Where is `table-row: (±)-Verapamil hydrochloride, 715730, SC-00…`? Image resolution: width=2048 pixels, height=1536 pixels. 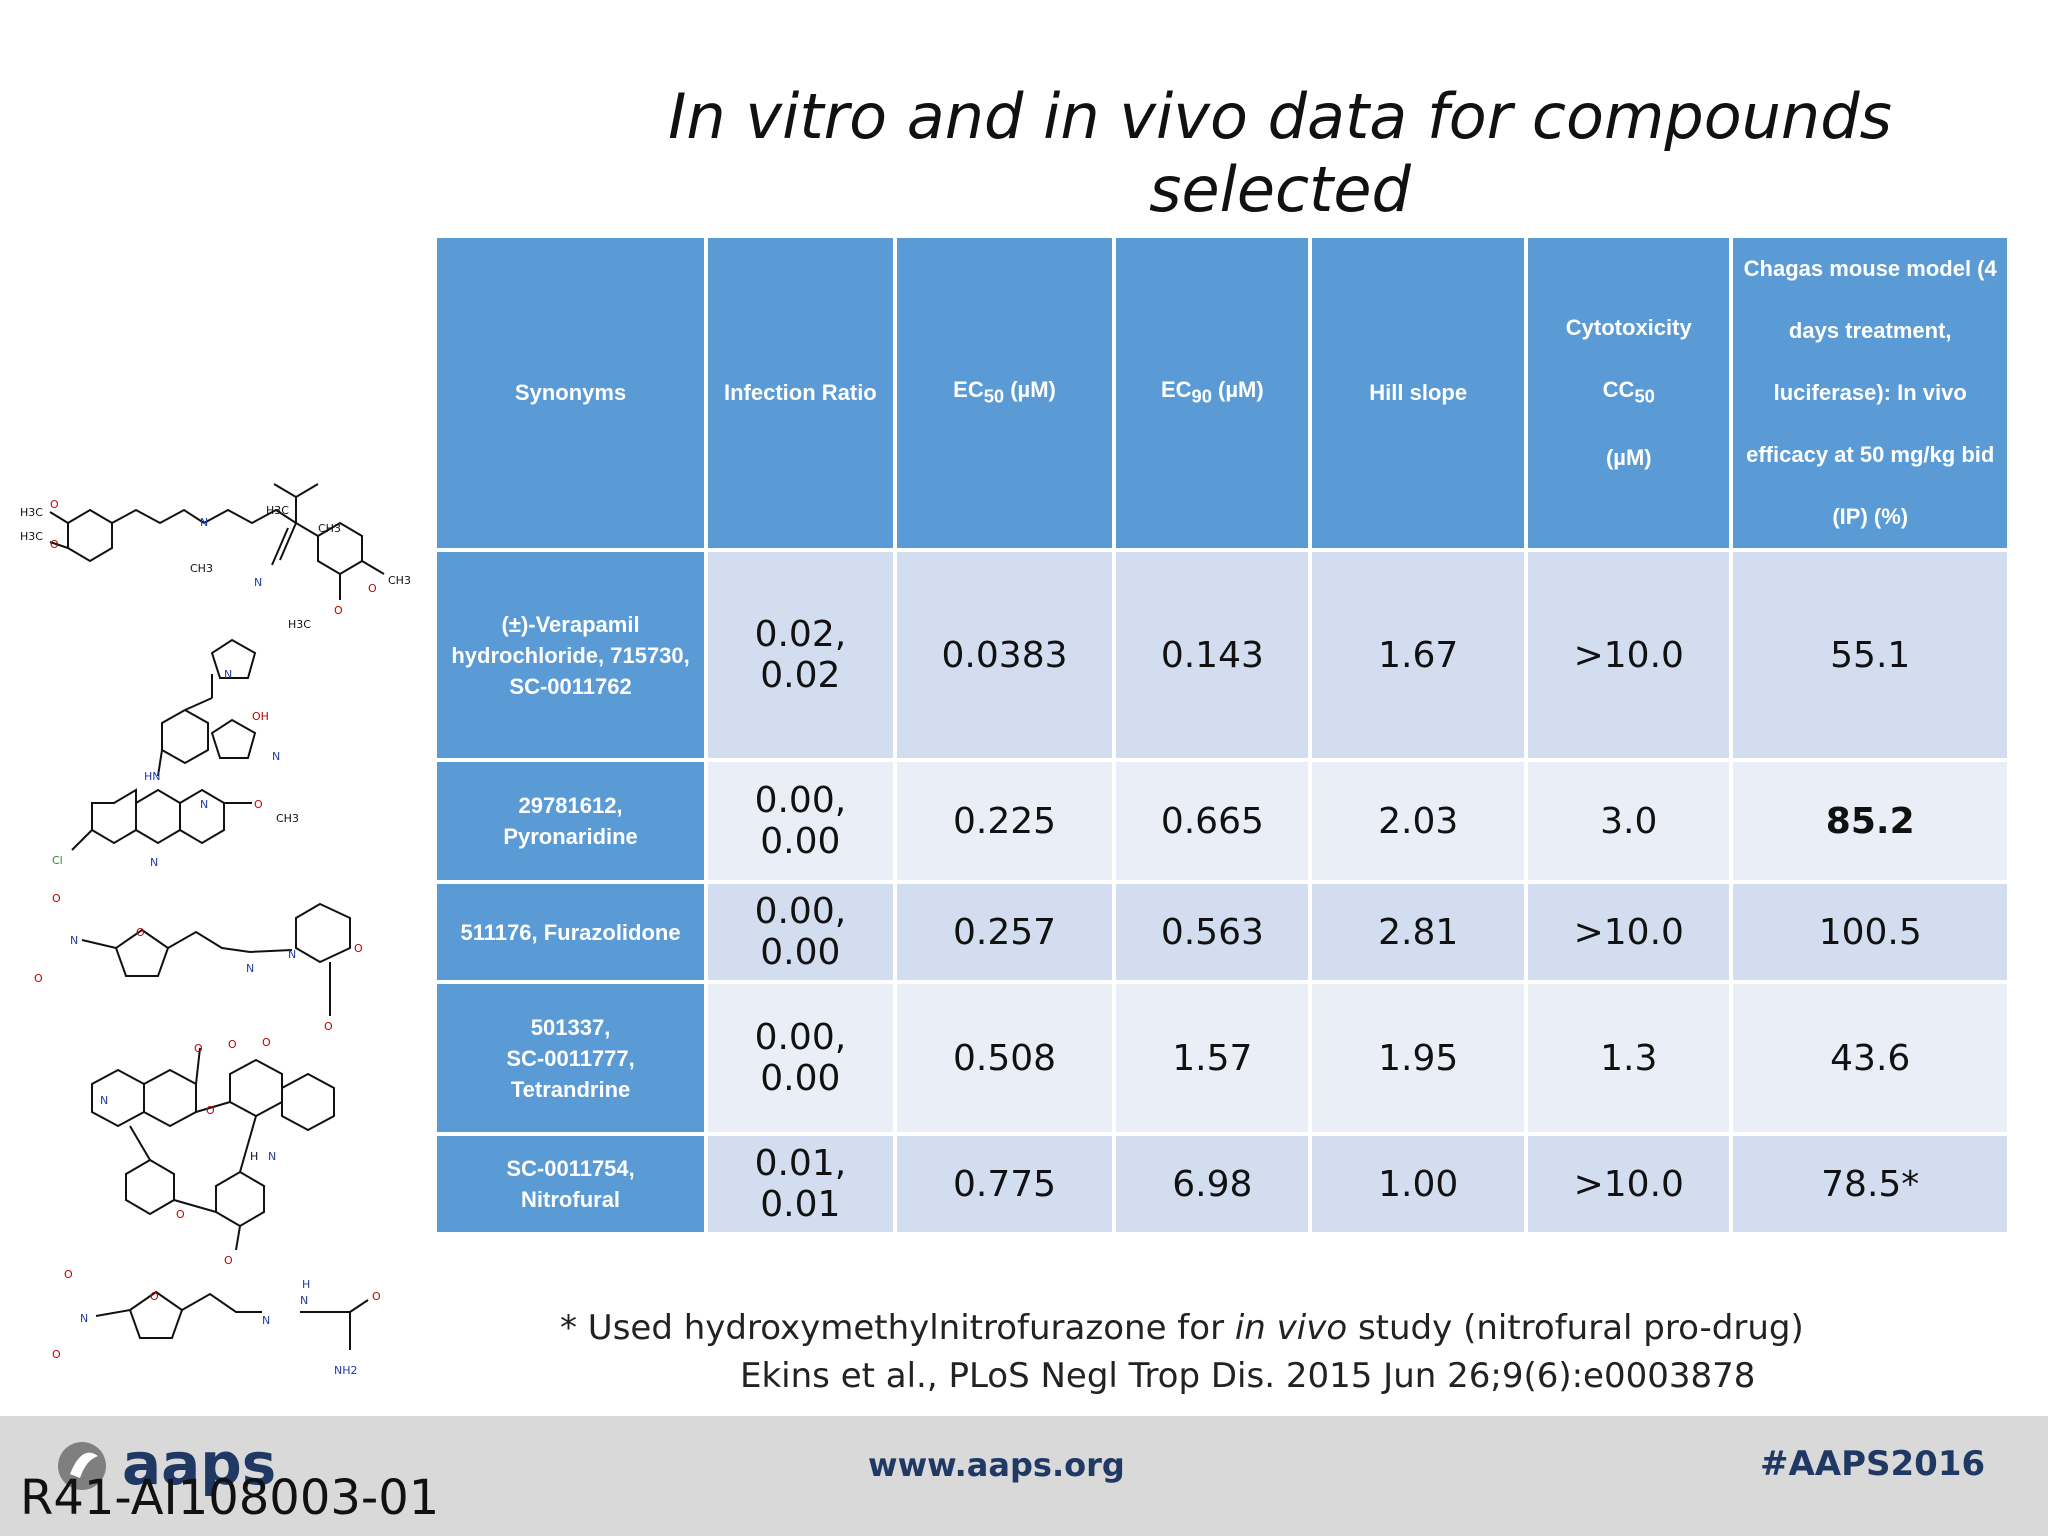 table-row: (±)-Verapamil hydrochloride, 715730, SC-00… is located at coordinates (1222, 655).